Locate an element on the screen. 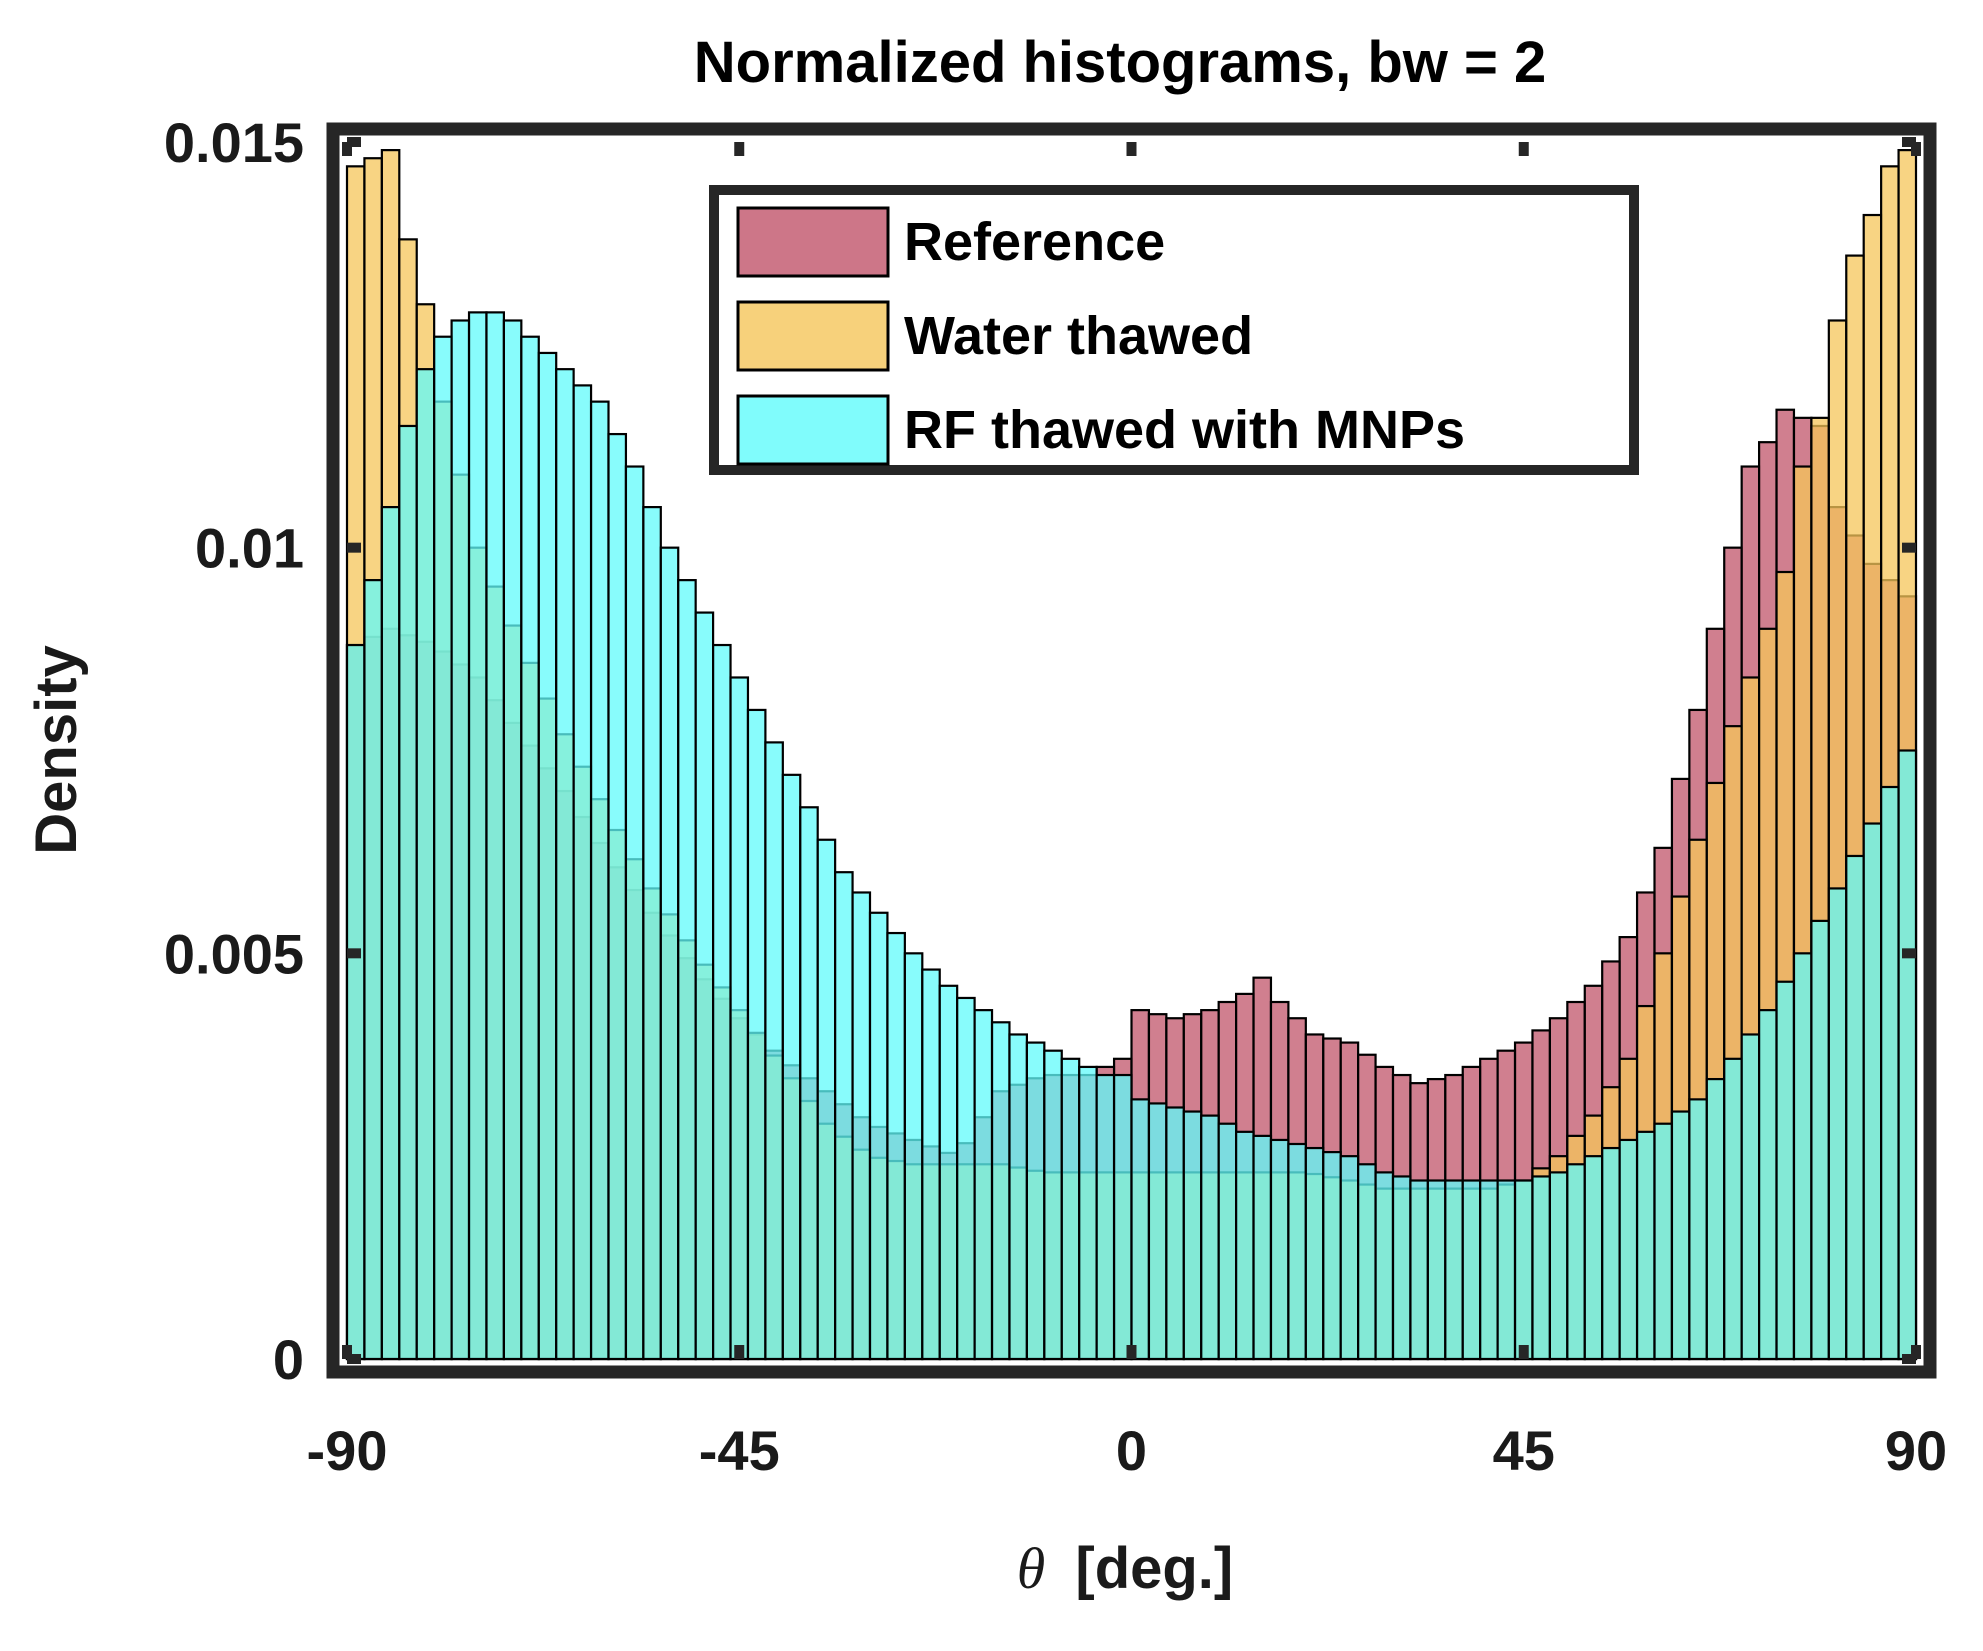 Image resolution: width=1983 pixels, height=1651 pixels. x-axis-label: θ [deg.] is located at coordinates (1125, 1568).